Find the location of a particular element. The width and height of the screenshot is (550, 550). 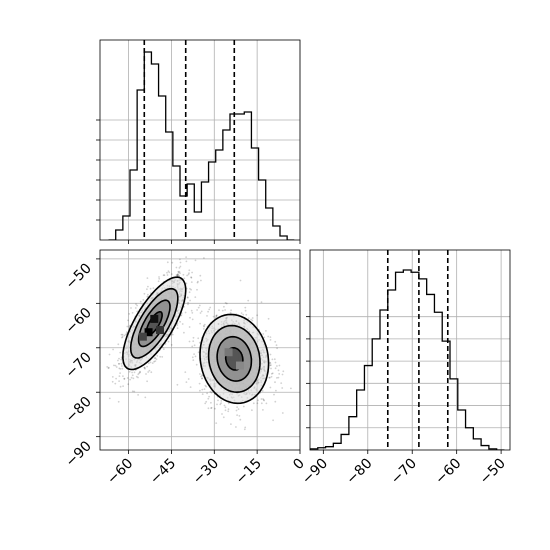

density-contours is located at coordinates (196, 340).